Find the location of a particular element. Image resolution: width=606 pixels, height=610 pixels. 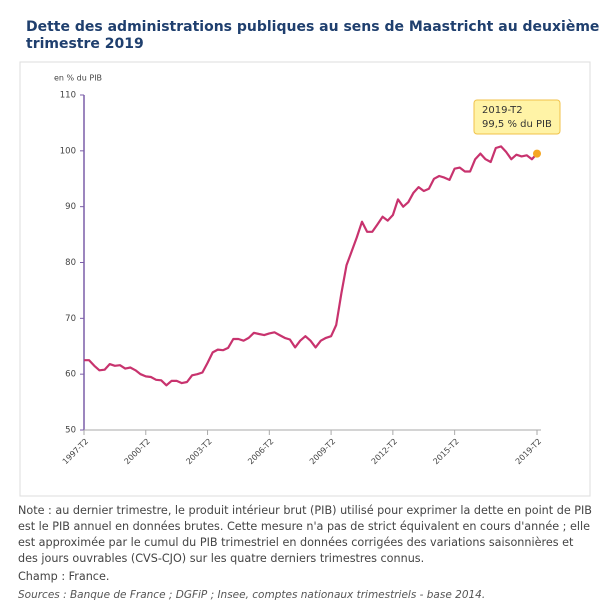

x-tick-label: 2000-T2 is located at coordinates (137, 451).